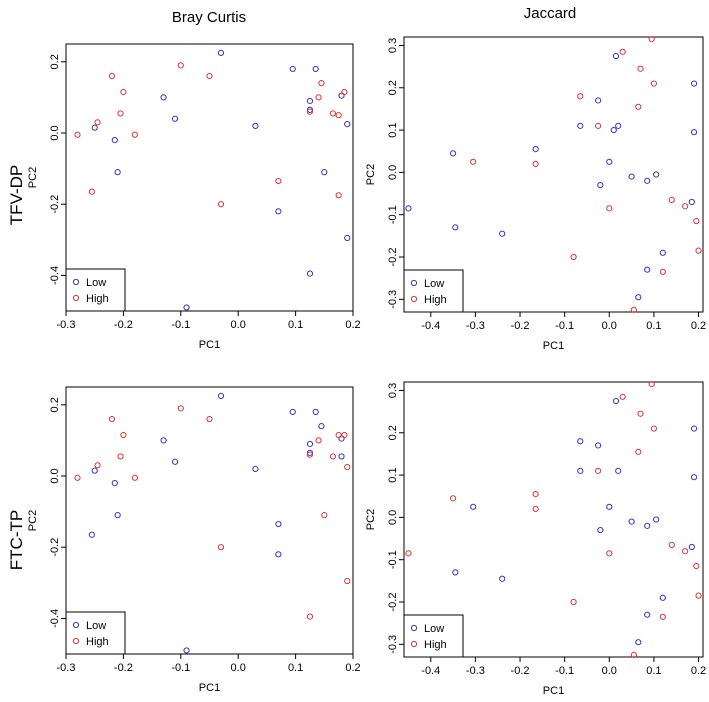  I want to click on legend-label-high: High, so click(97, 299).